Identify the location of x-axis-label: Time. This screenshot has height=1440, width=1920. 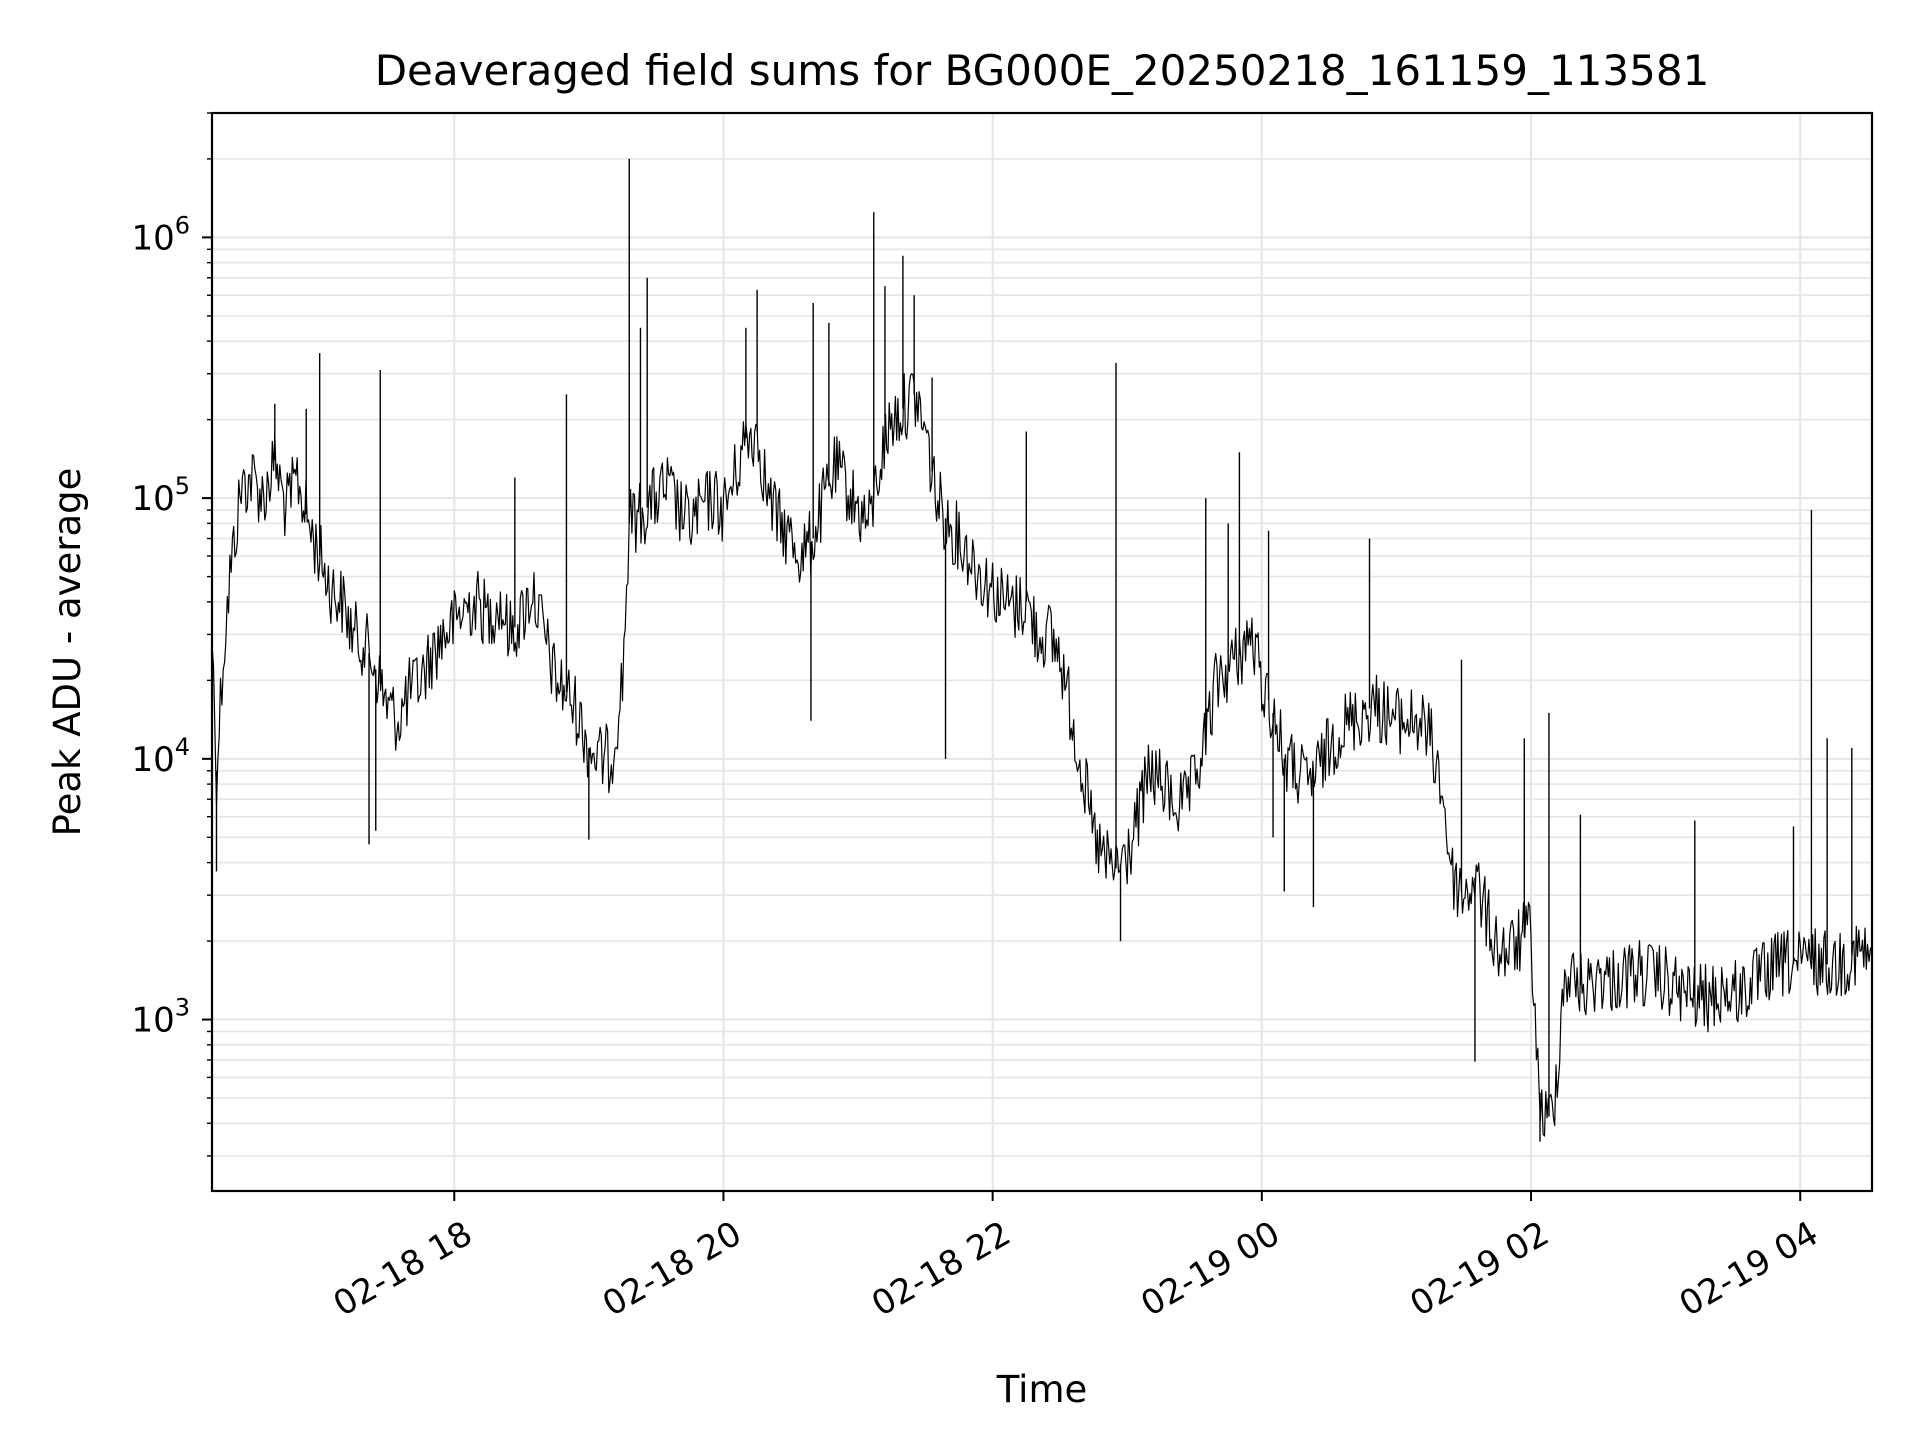
(1042, 1389).